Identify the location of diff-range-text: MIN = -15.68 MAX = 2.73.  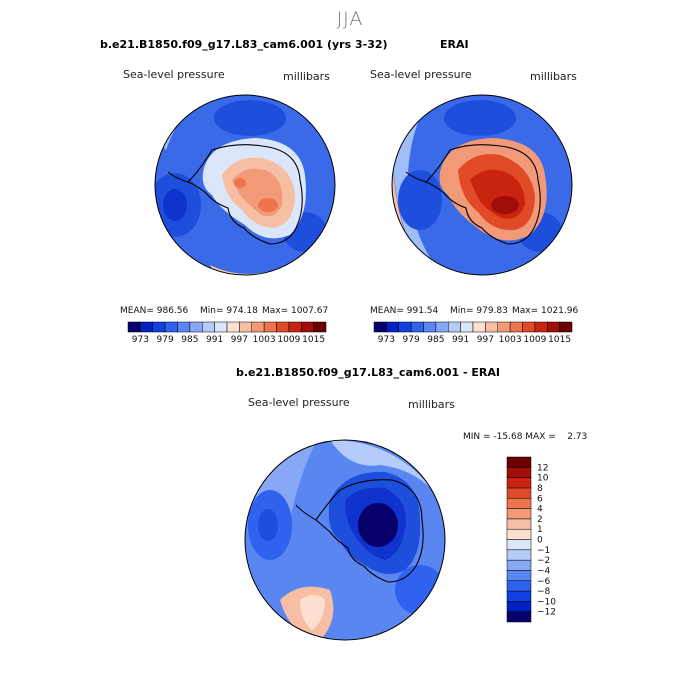
(525, 437).